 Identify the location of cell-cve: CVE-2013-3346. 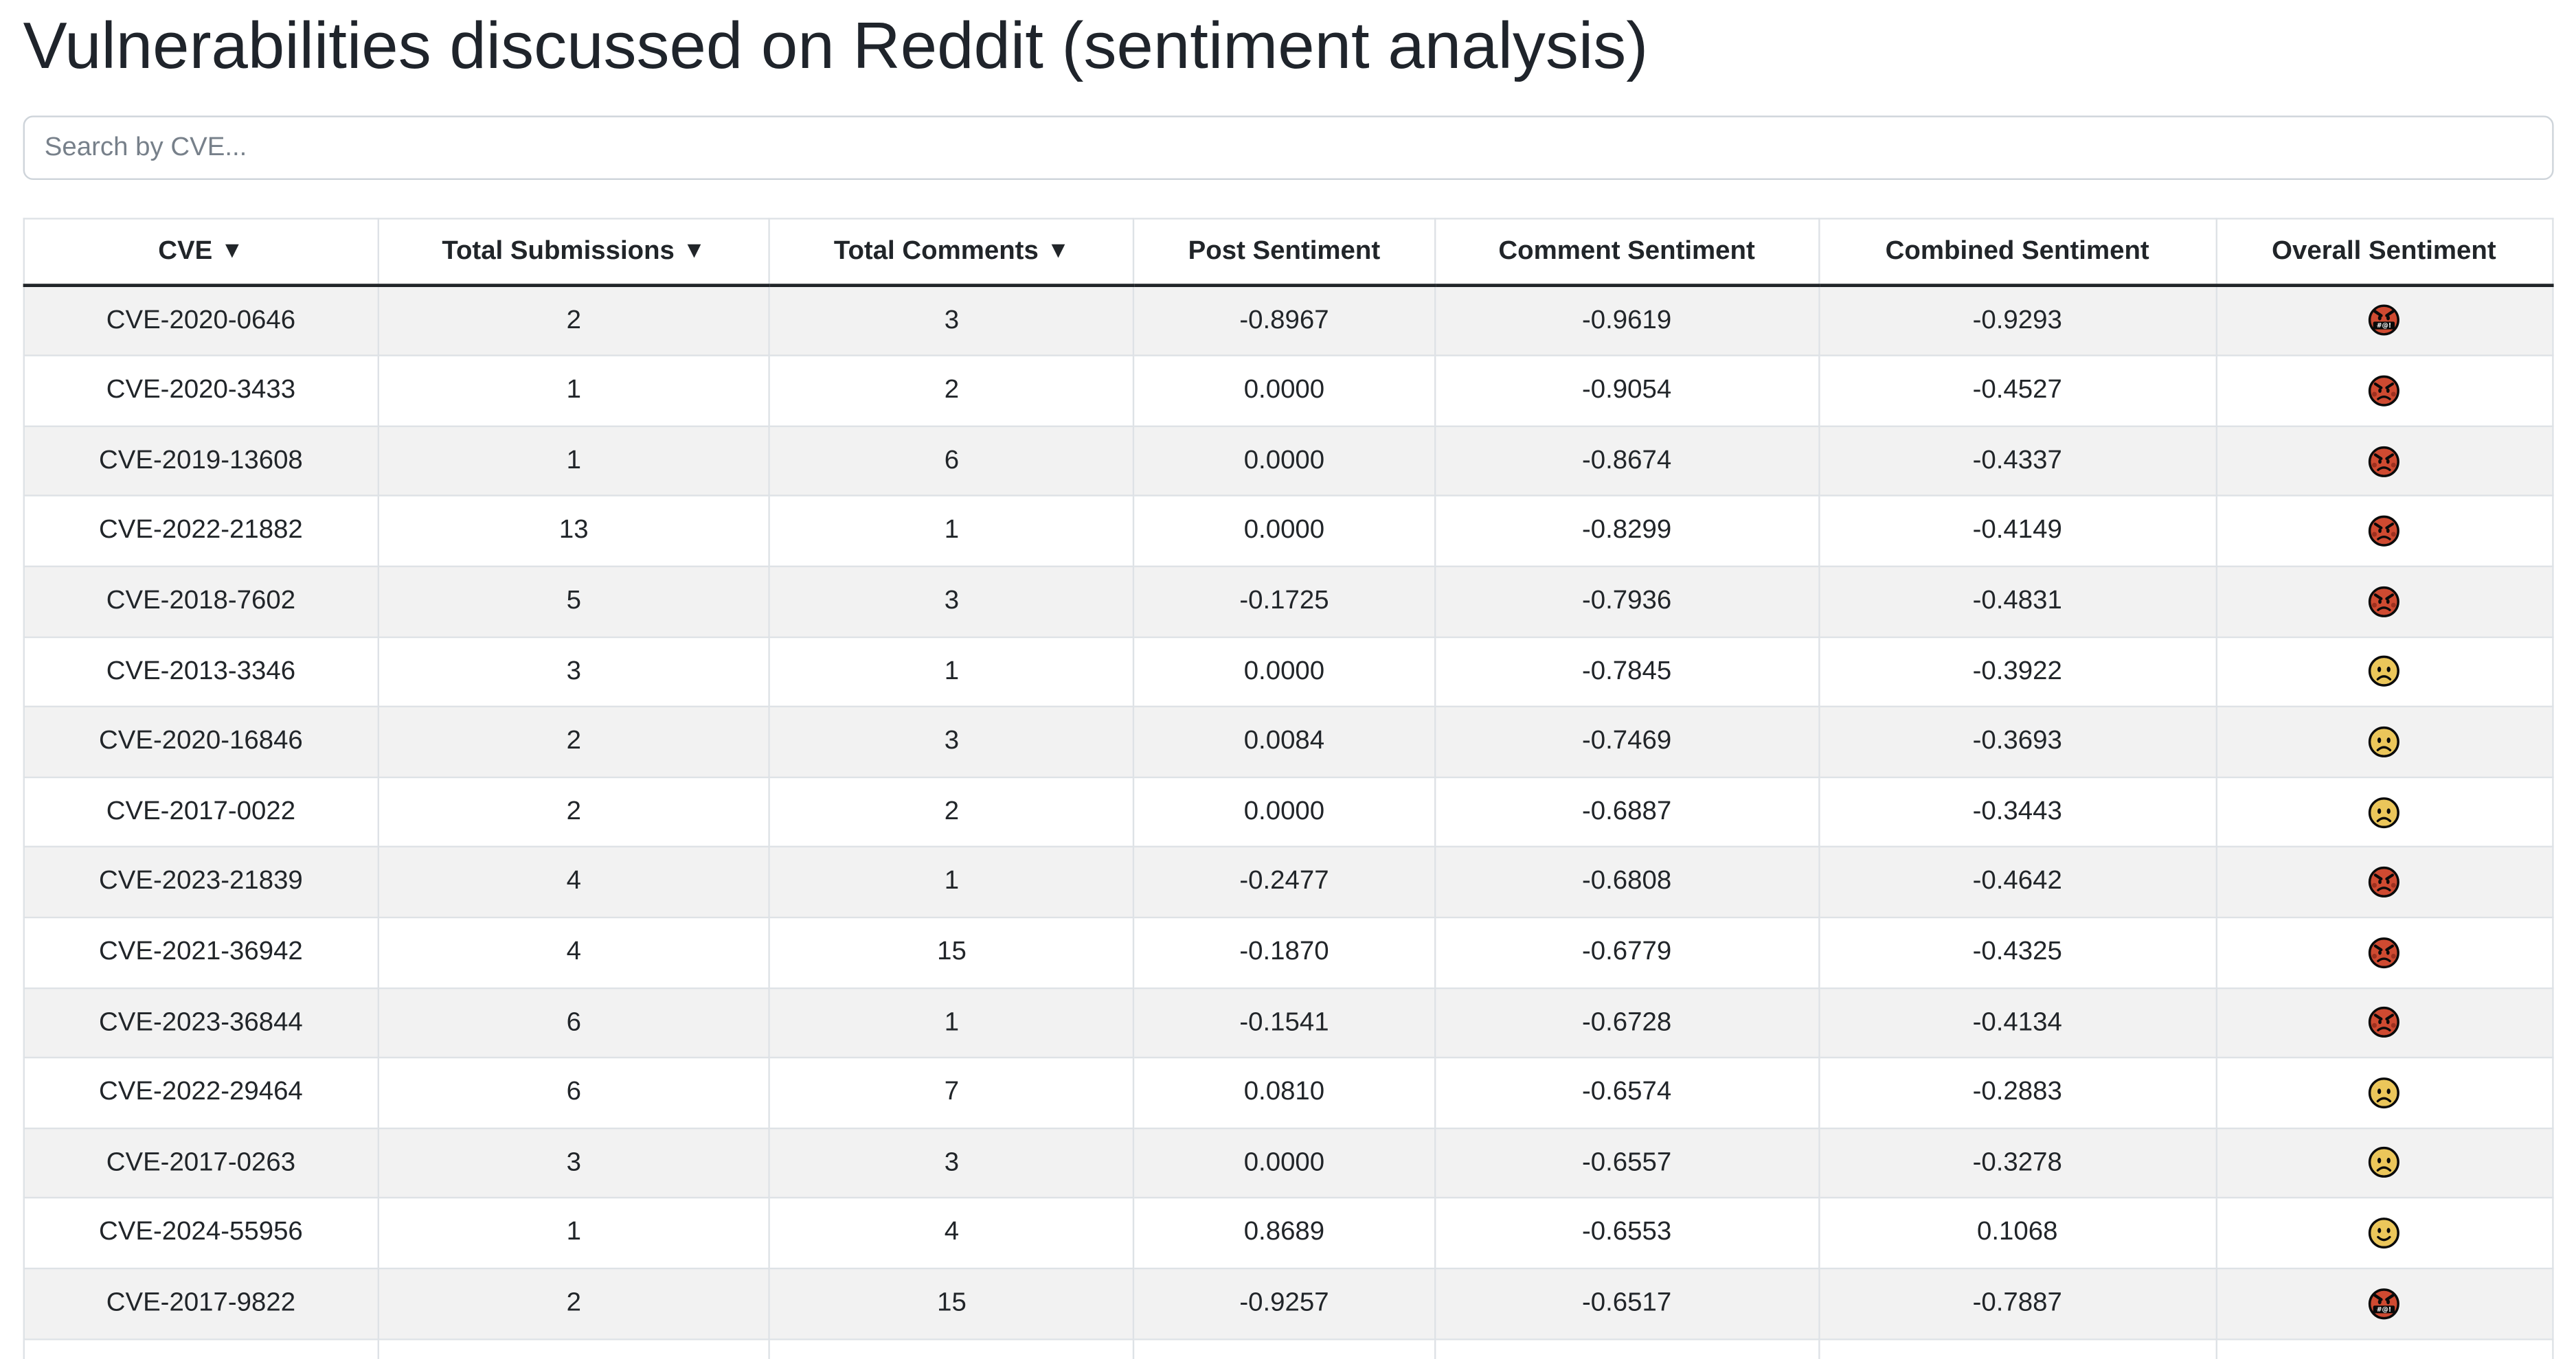
(201, 671).